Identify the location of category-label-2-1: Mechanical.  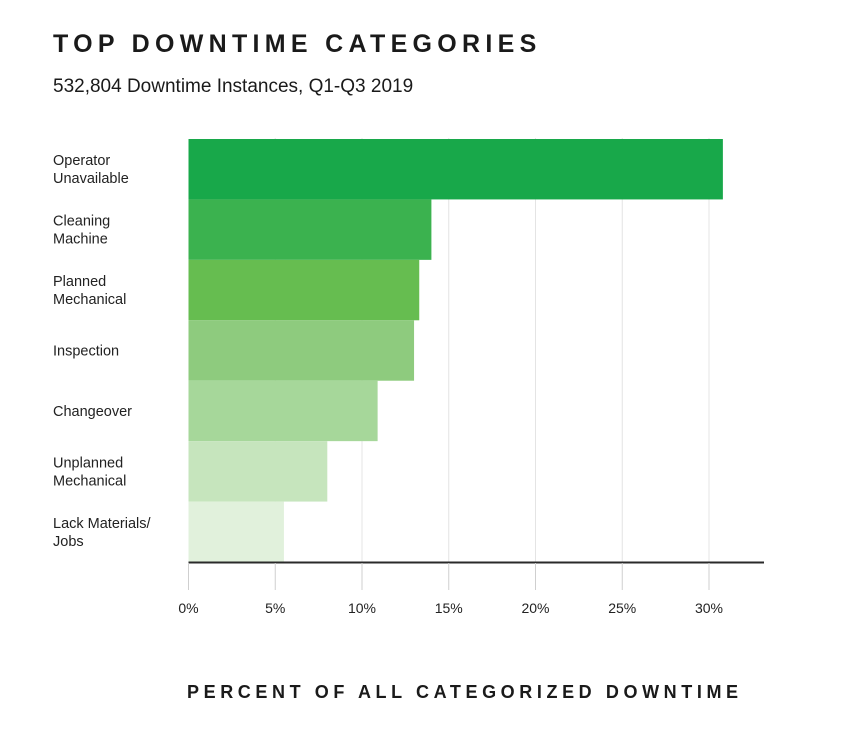
(89, 300).